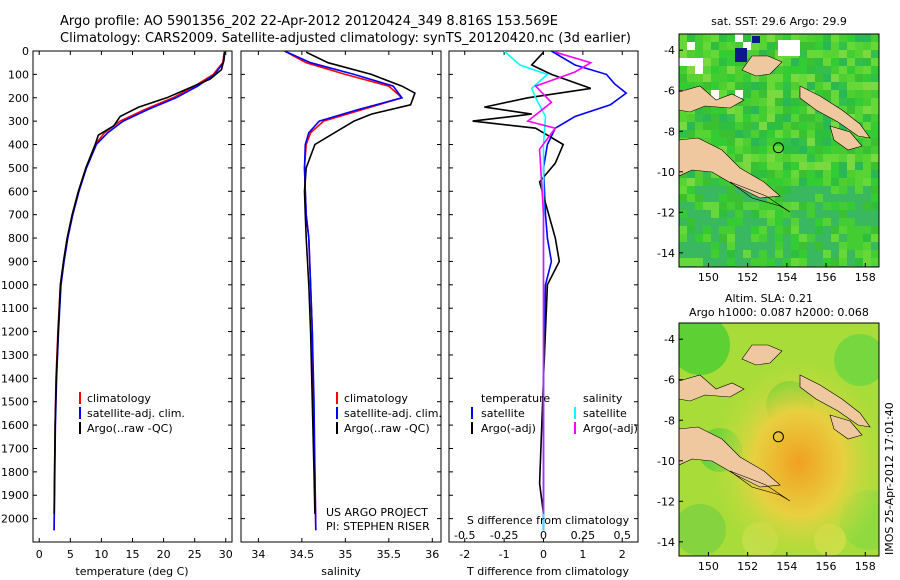  I want to click on legend-label-satellite: satellite-adj. clim., so click(393, 413).